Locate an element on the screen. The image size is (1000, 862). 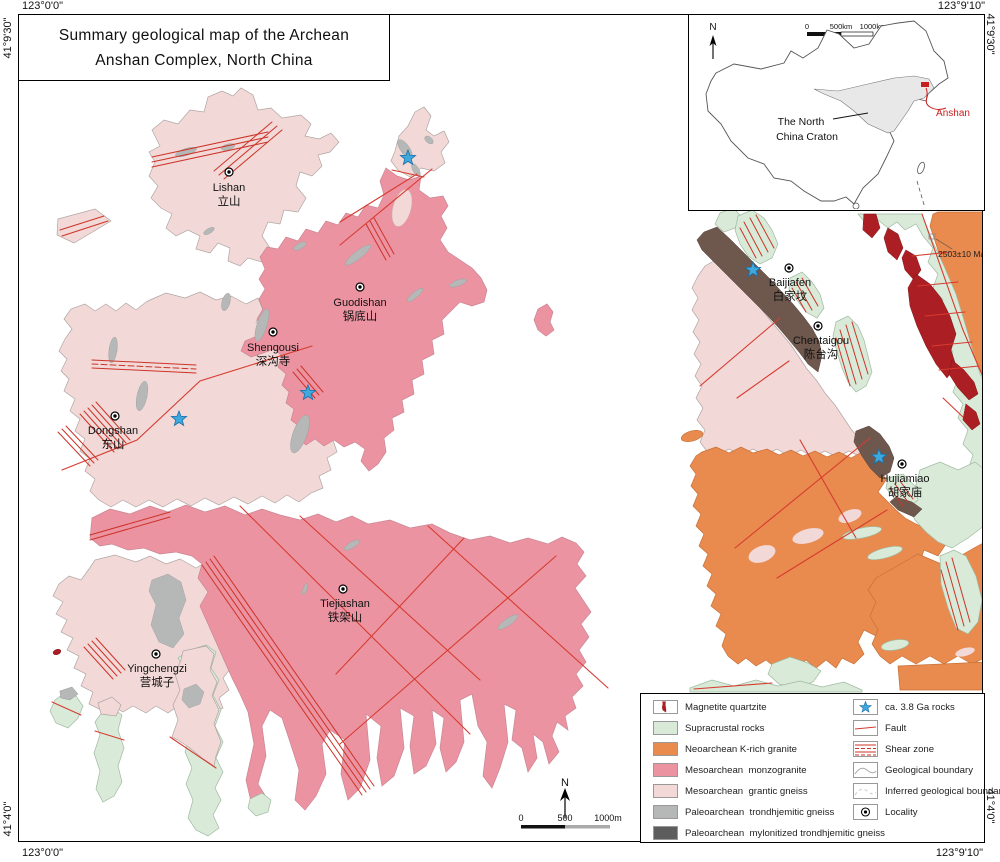
region-shear-strip-se is located at coordinates (961, 592).